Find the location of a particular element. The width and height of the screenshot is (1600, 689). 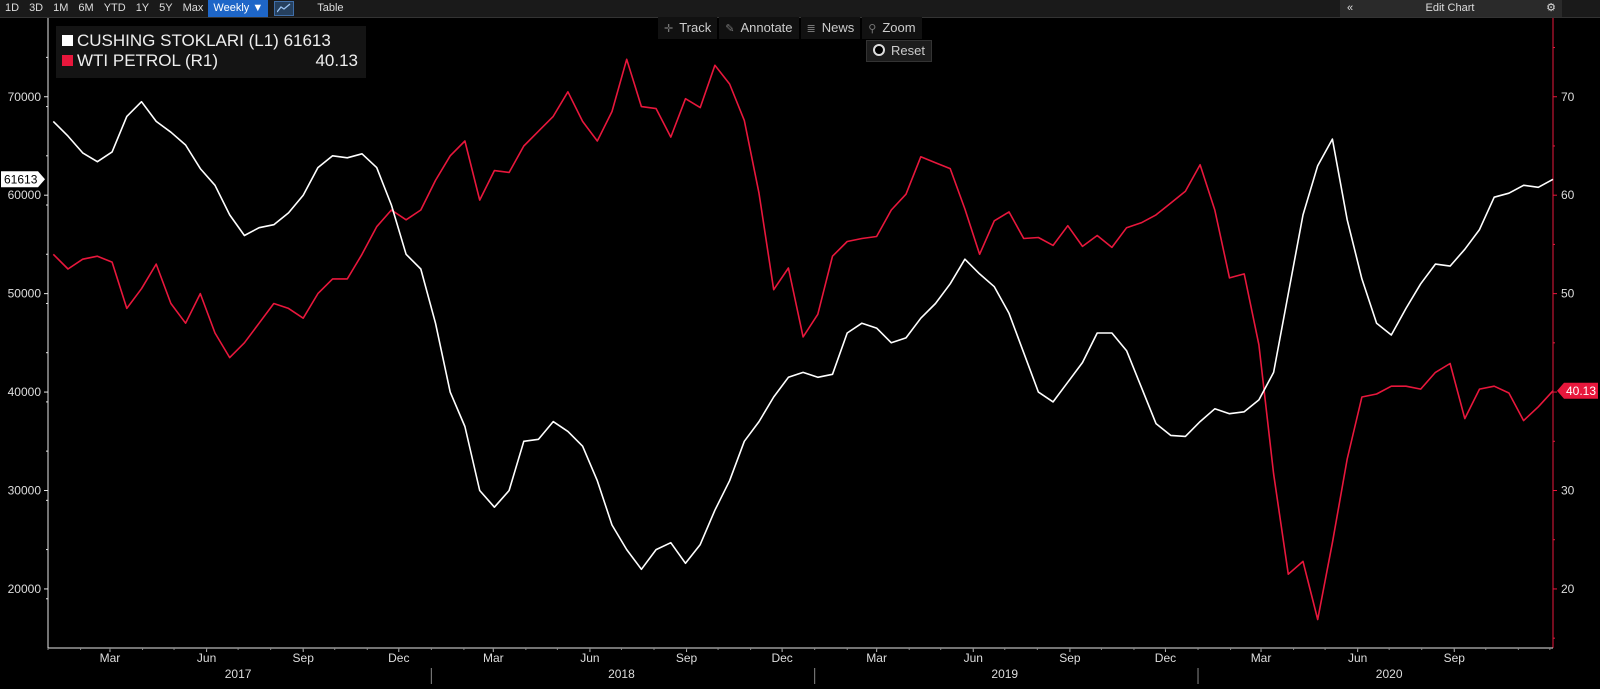

zoom-label: Zoom is located at coordinates (899, 27).